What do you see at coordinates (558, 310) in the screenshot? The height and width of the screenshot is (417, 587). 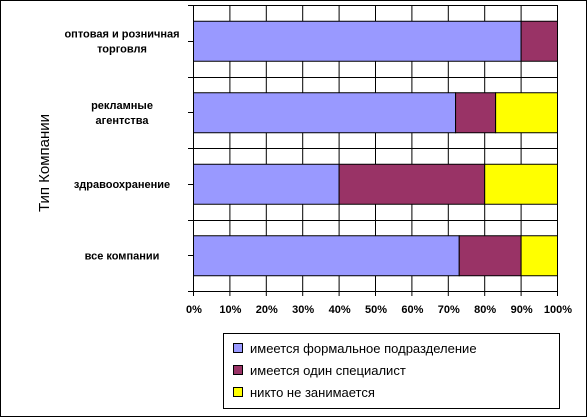 I see `x-tick-label: 100%` at bounding box center [558, 310].